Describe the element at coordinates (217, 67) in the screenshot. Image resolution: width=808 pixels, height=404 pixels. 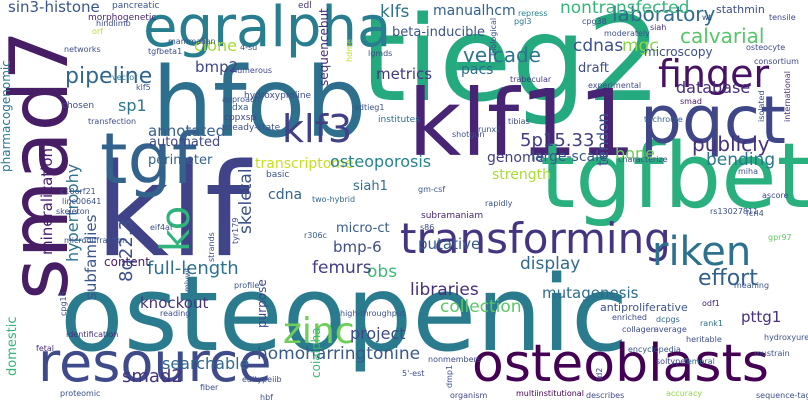
I see `word-bmp2: bmp2` at that location.